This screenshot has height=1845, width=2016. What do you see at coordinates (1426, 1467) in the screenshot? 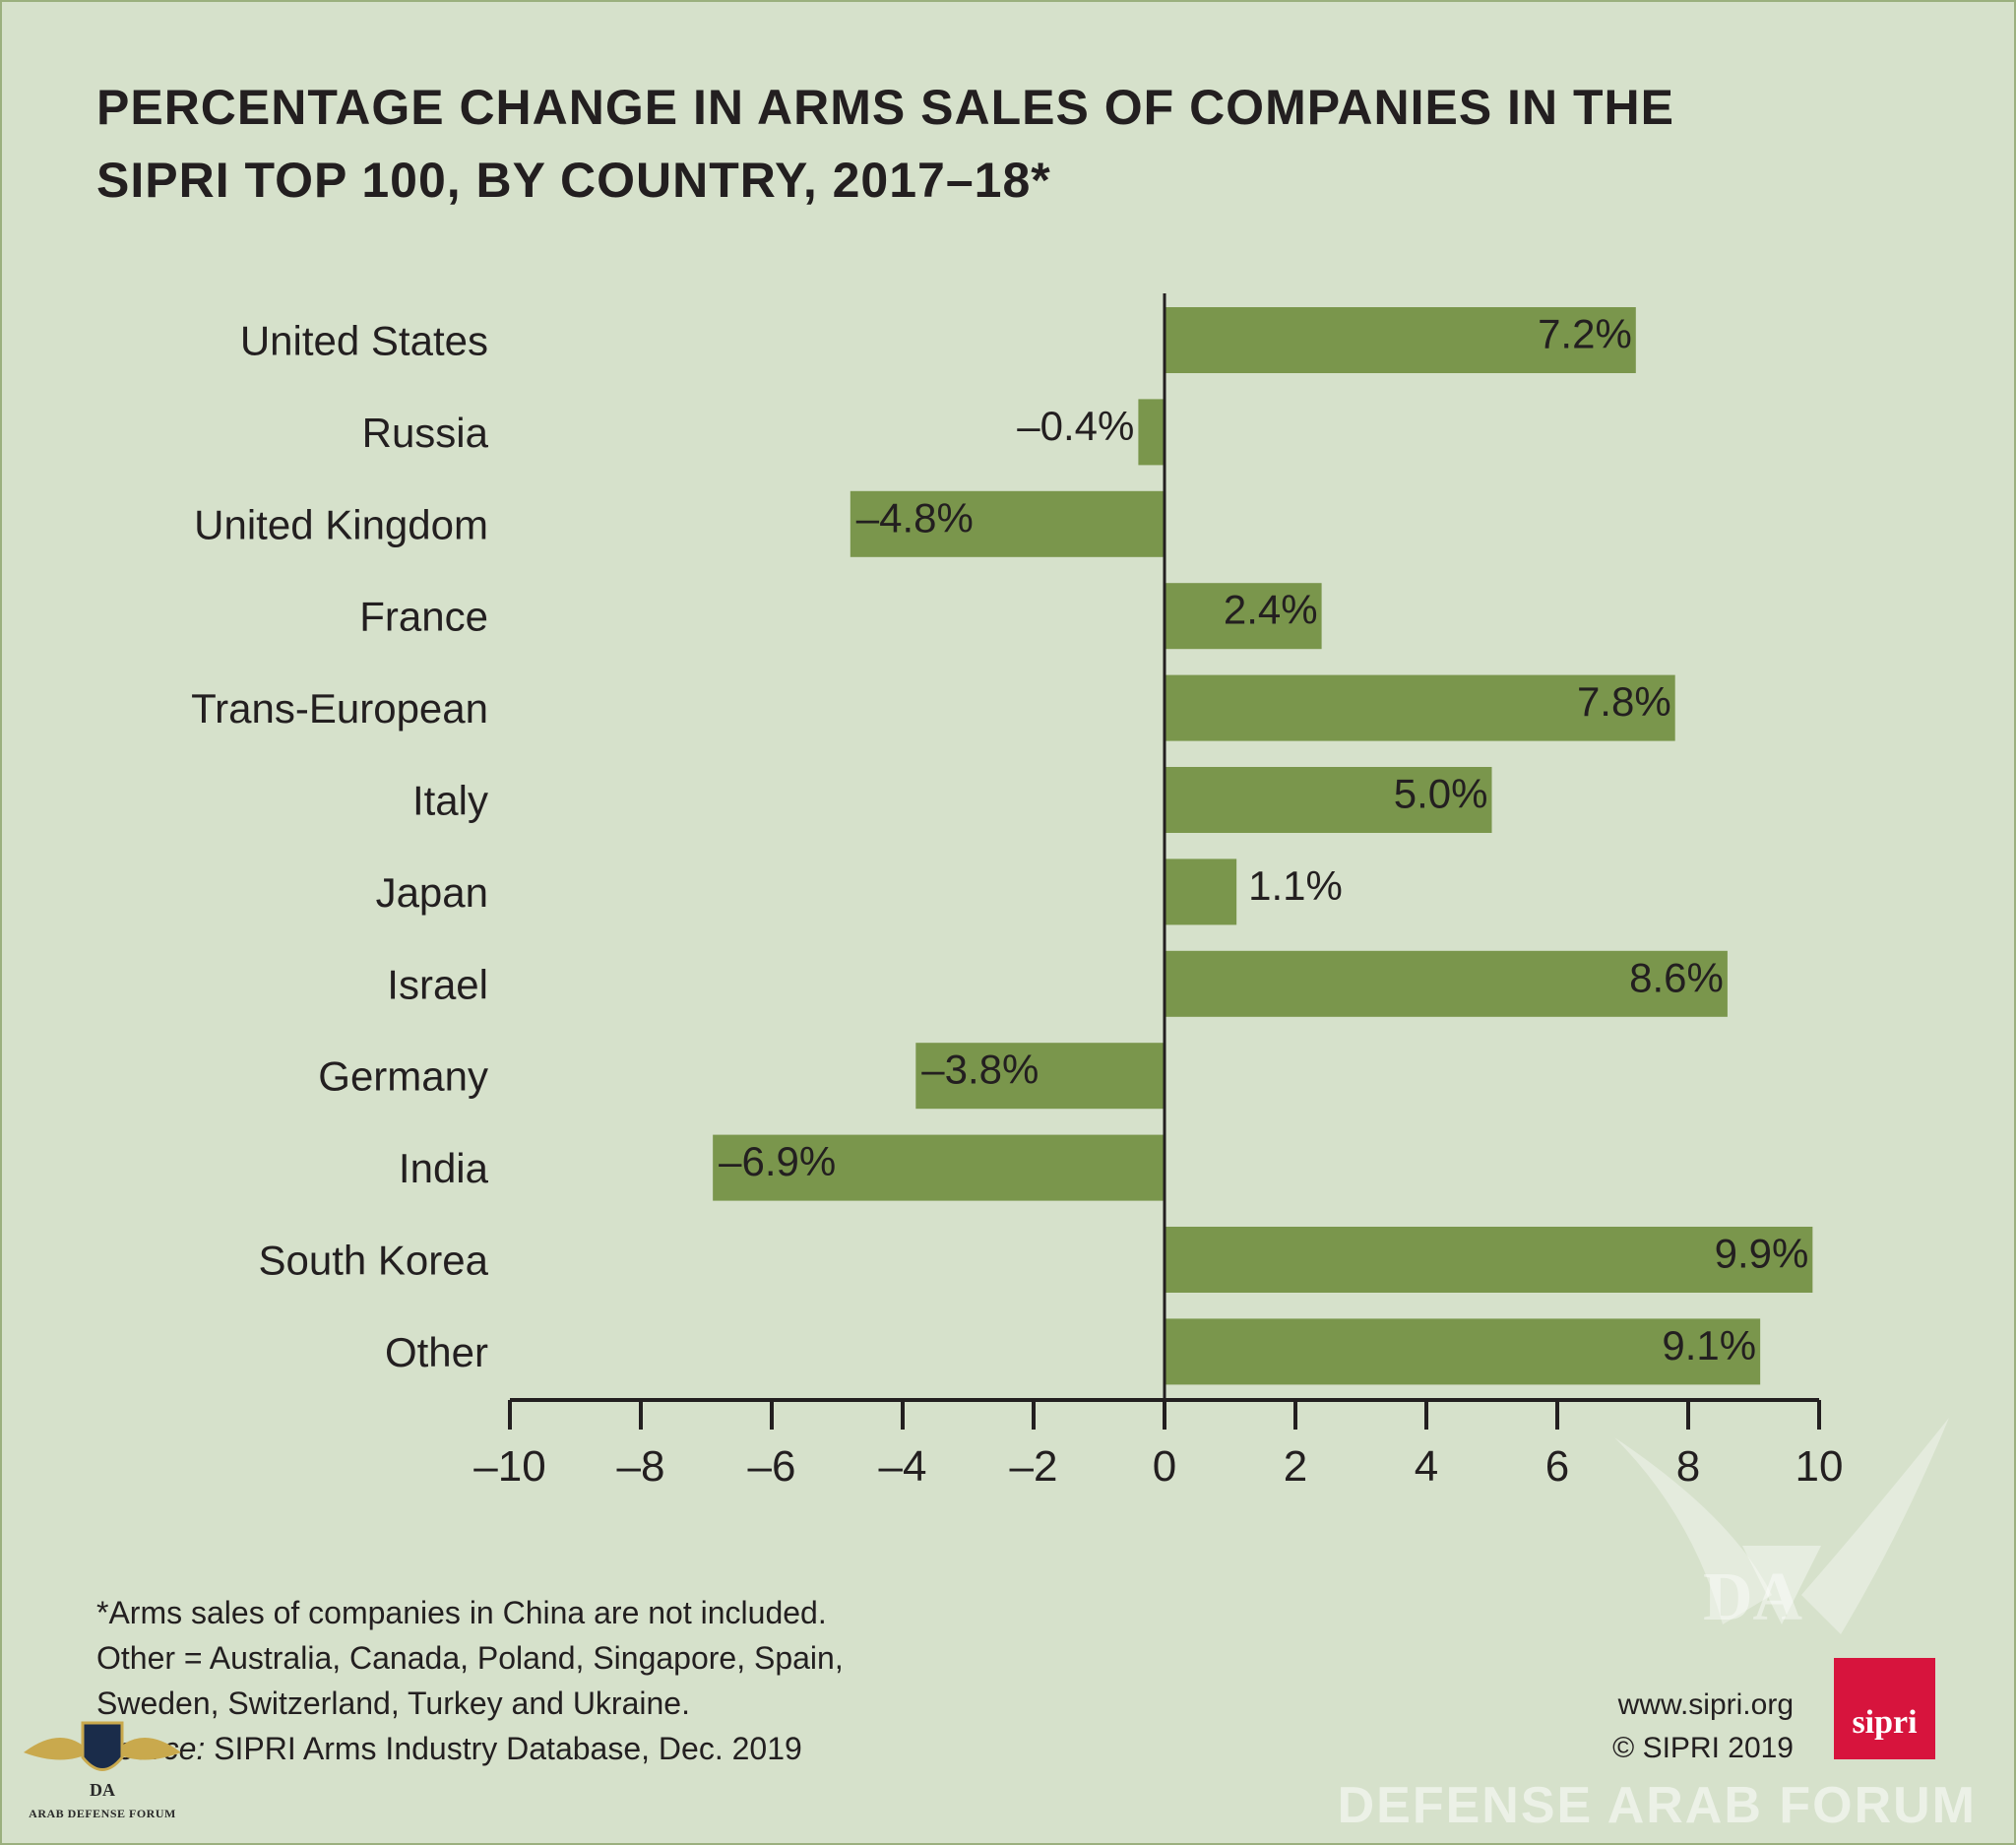
I see `x-tick-label: 4` at bounding box center [1426, 1467].